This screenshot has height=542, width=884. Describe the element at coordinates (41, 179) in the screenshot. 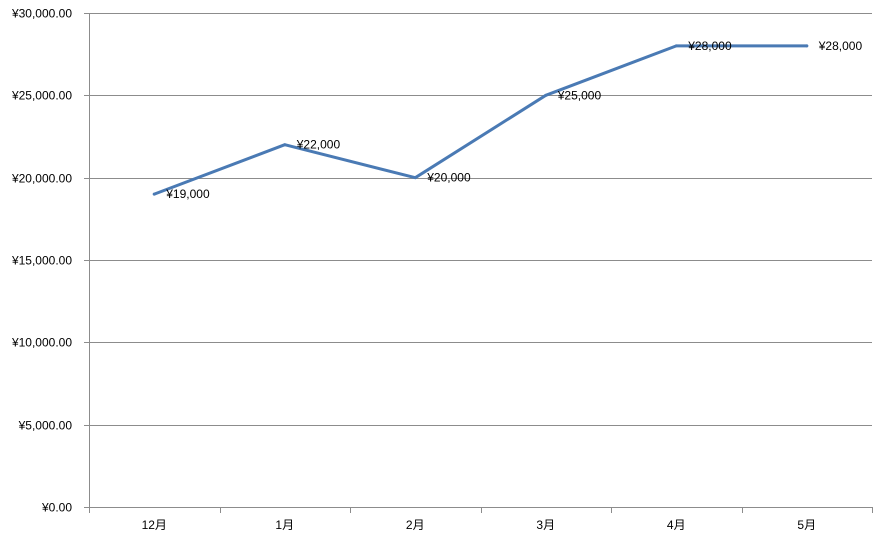

I see `y-tick-label-4: ¥20,000.00` at that location.